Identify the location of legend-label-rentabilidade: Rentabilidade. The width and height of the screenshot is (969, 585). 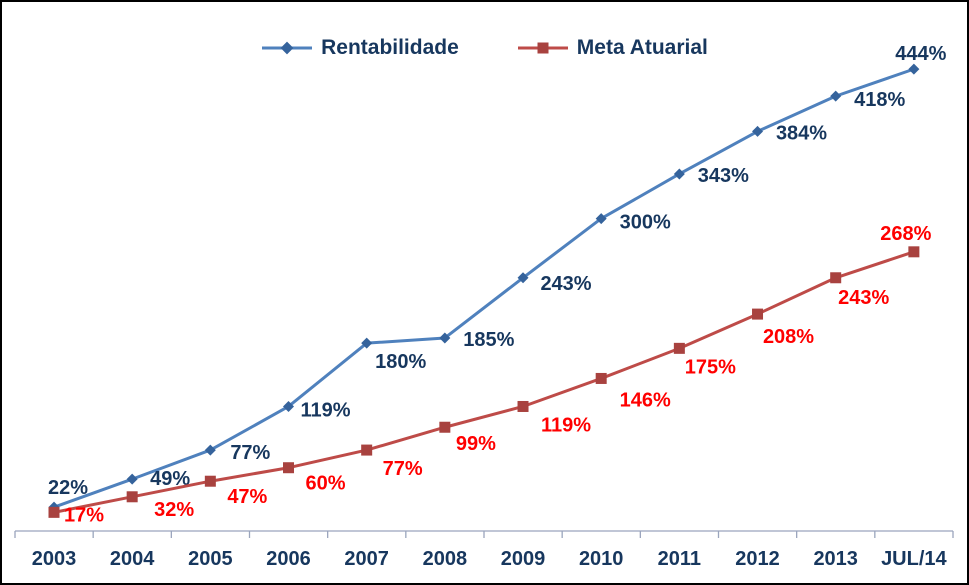
(390, 47).